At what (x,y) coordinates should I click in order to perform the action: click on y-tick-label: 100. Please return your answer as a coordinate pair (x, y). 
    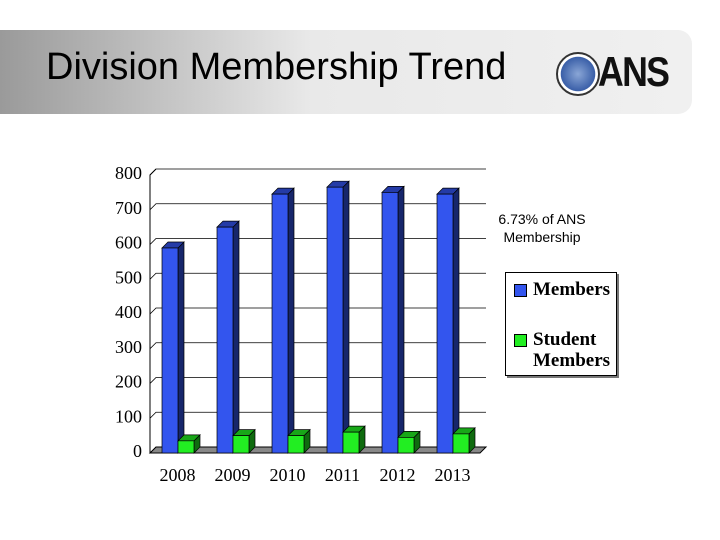
    Looking at the image, I should click on (128, 416).